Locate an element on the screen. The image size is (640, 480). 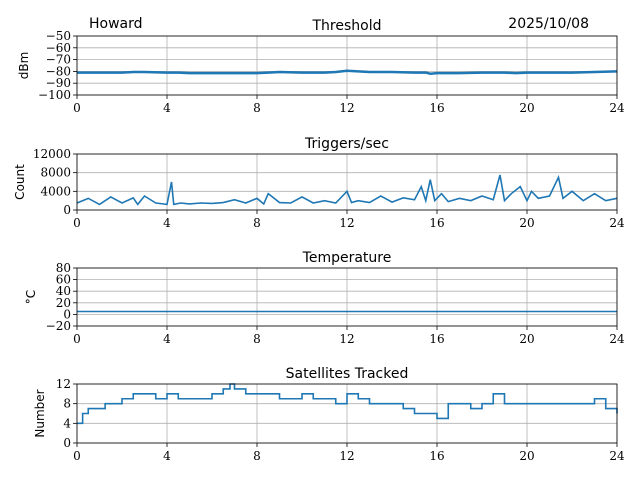
date-label: 2025/10/08 is located at coordinates (548, 24).